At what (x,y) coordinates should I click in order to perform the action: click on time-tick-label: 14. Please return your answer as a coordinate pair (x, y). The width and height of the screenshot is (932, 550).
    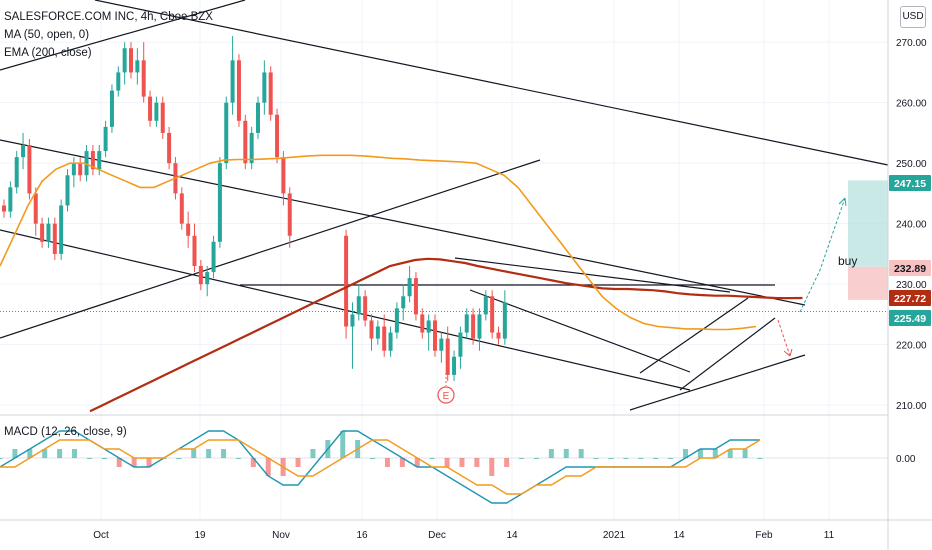
    Looking at the image, I should click on (679, 535).